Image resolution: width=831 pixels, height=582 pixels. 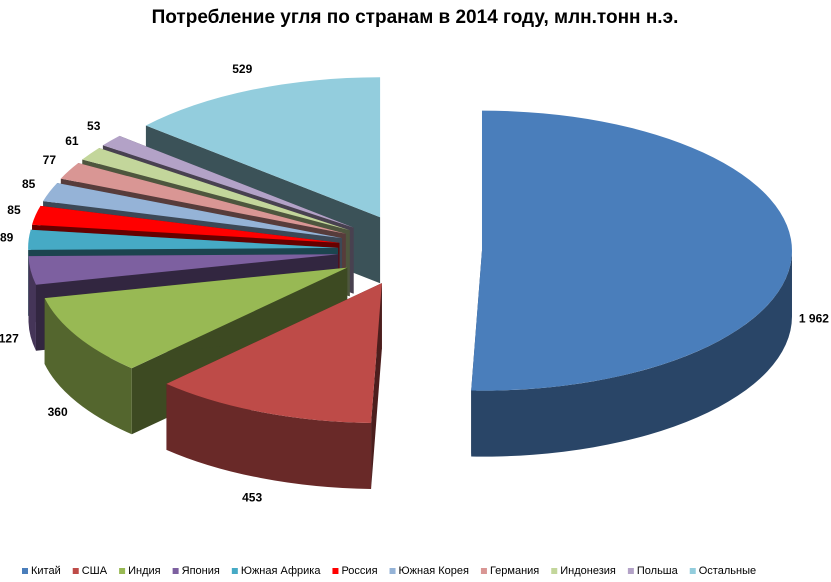 I want to click on data-label: 77, so click(x=50, y=160).